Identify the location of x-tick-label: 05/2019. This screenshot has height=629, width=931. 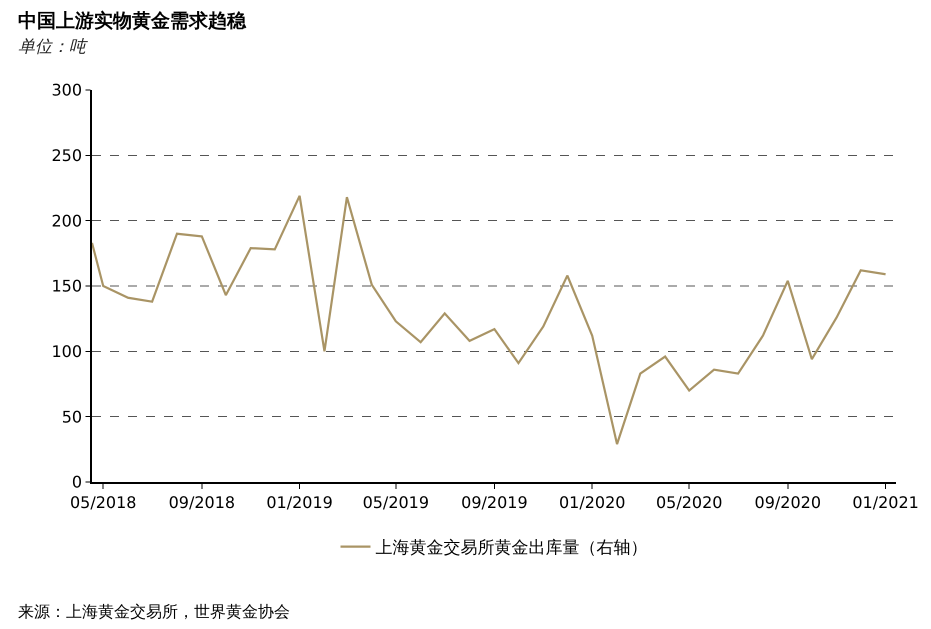
(396, 502).